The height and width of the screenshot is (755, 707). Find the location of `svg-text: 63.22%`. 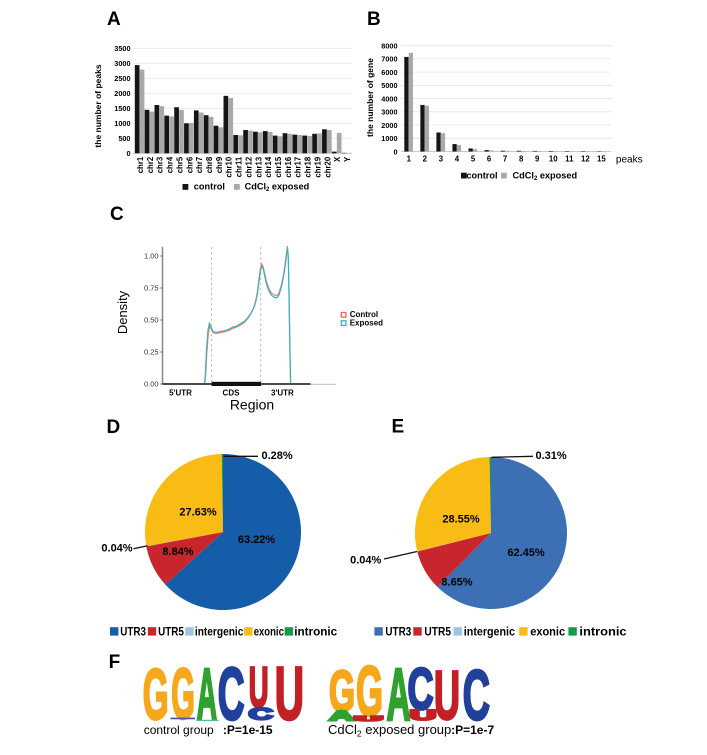

svg-text: 63.22% is located at coordinates (257, 540).